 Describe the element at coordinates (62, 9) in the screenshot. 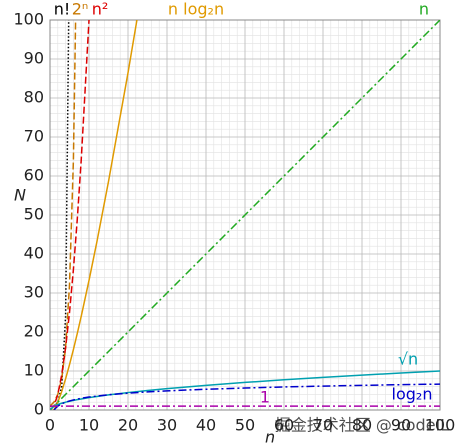

I see `series-label: n!` at that location.